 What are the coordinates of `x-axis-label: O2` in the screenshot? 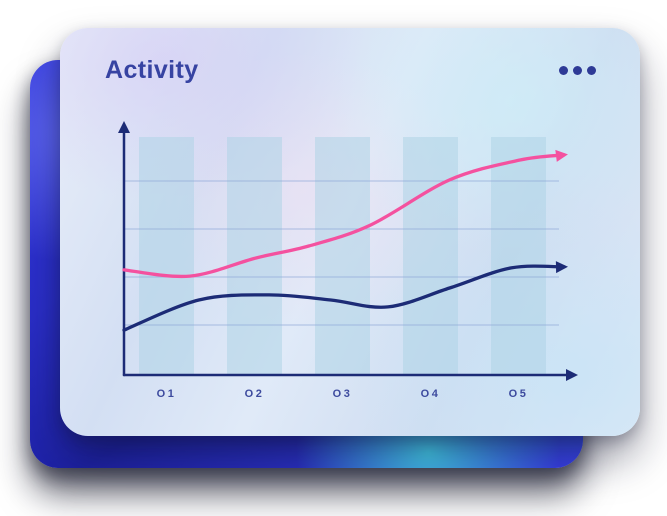 It's located at (255, 394).